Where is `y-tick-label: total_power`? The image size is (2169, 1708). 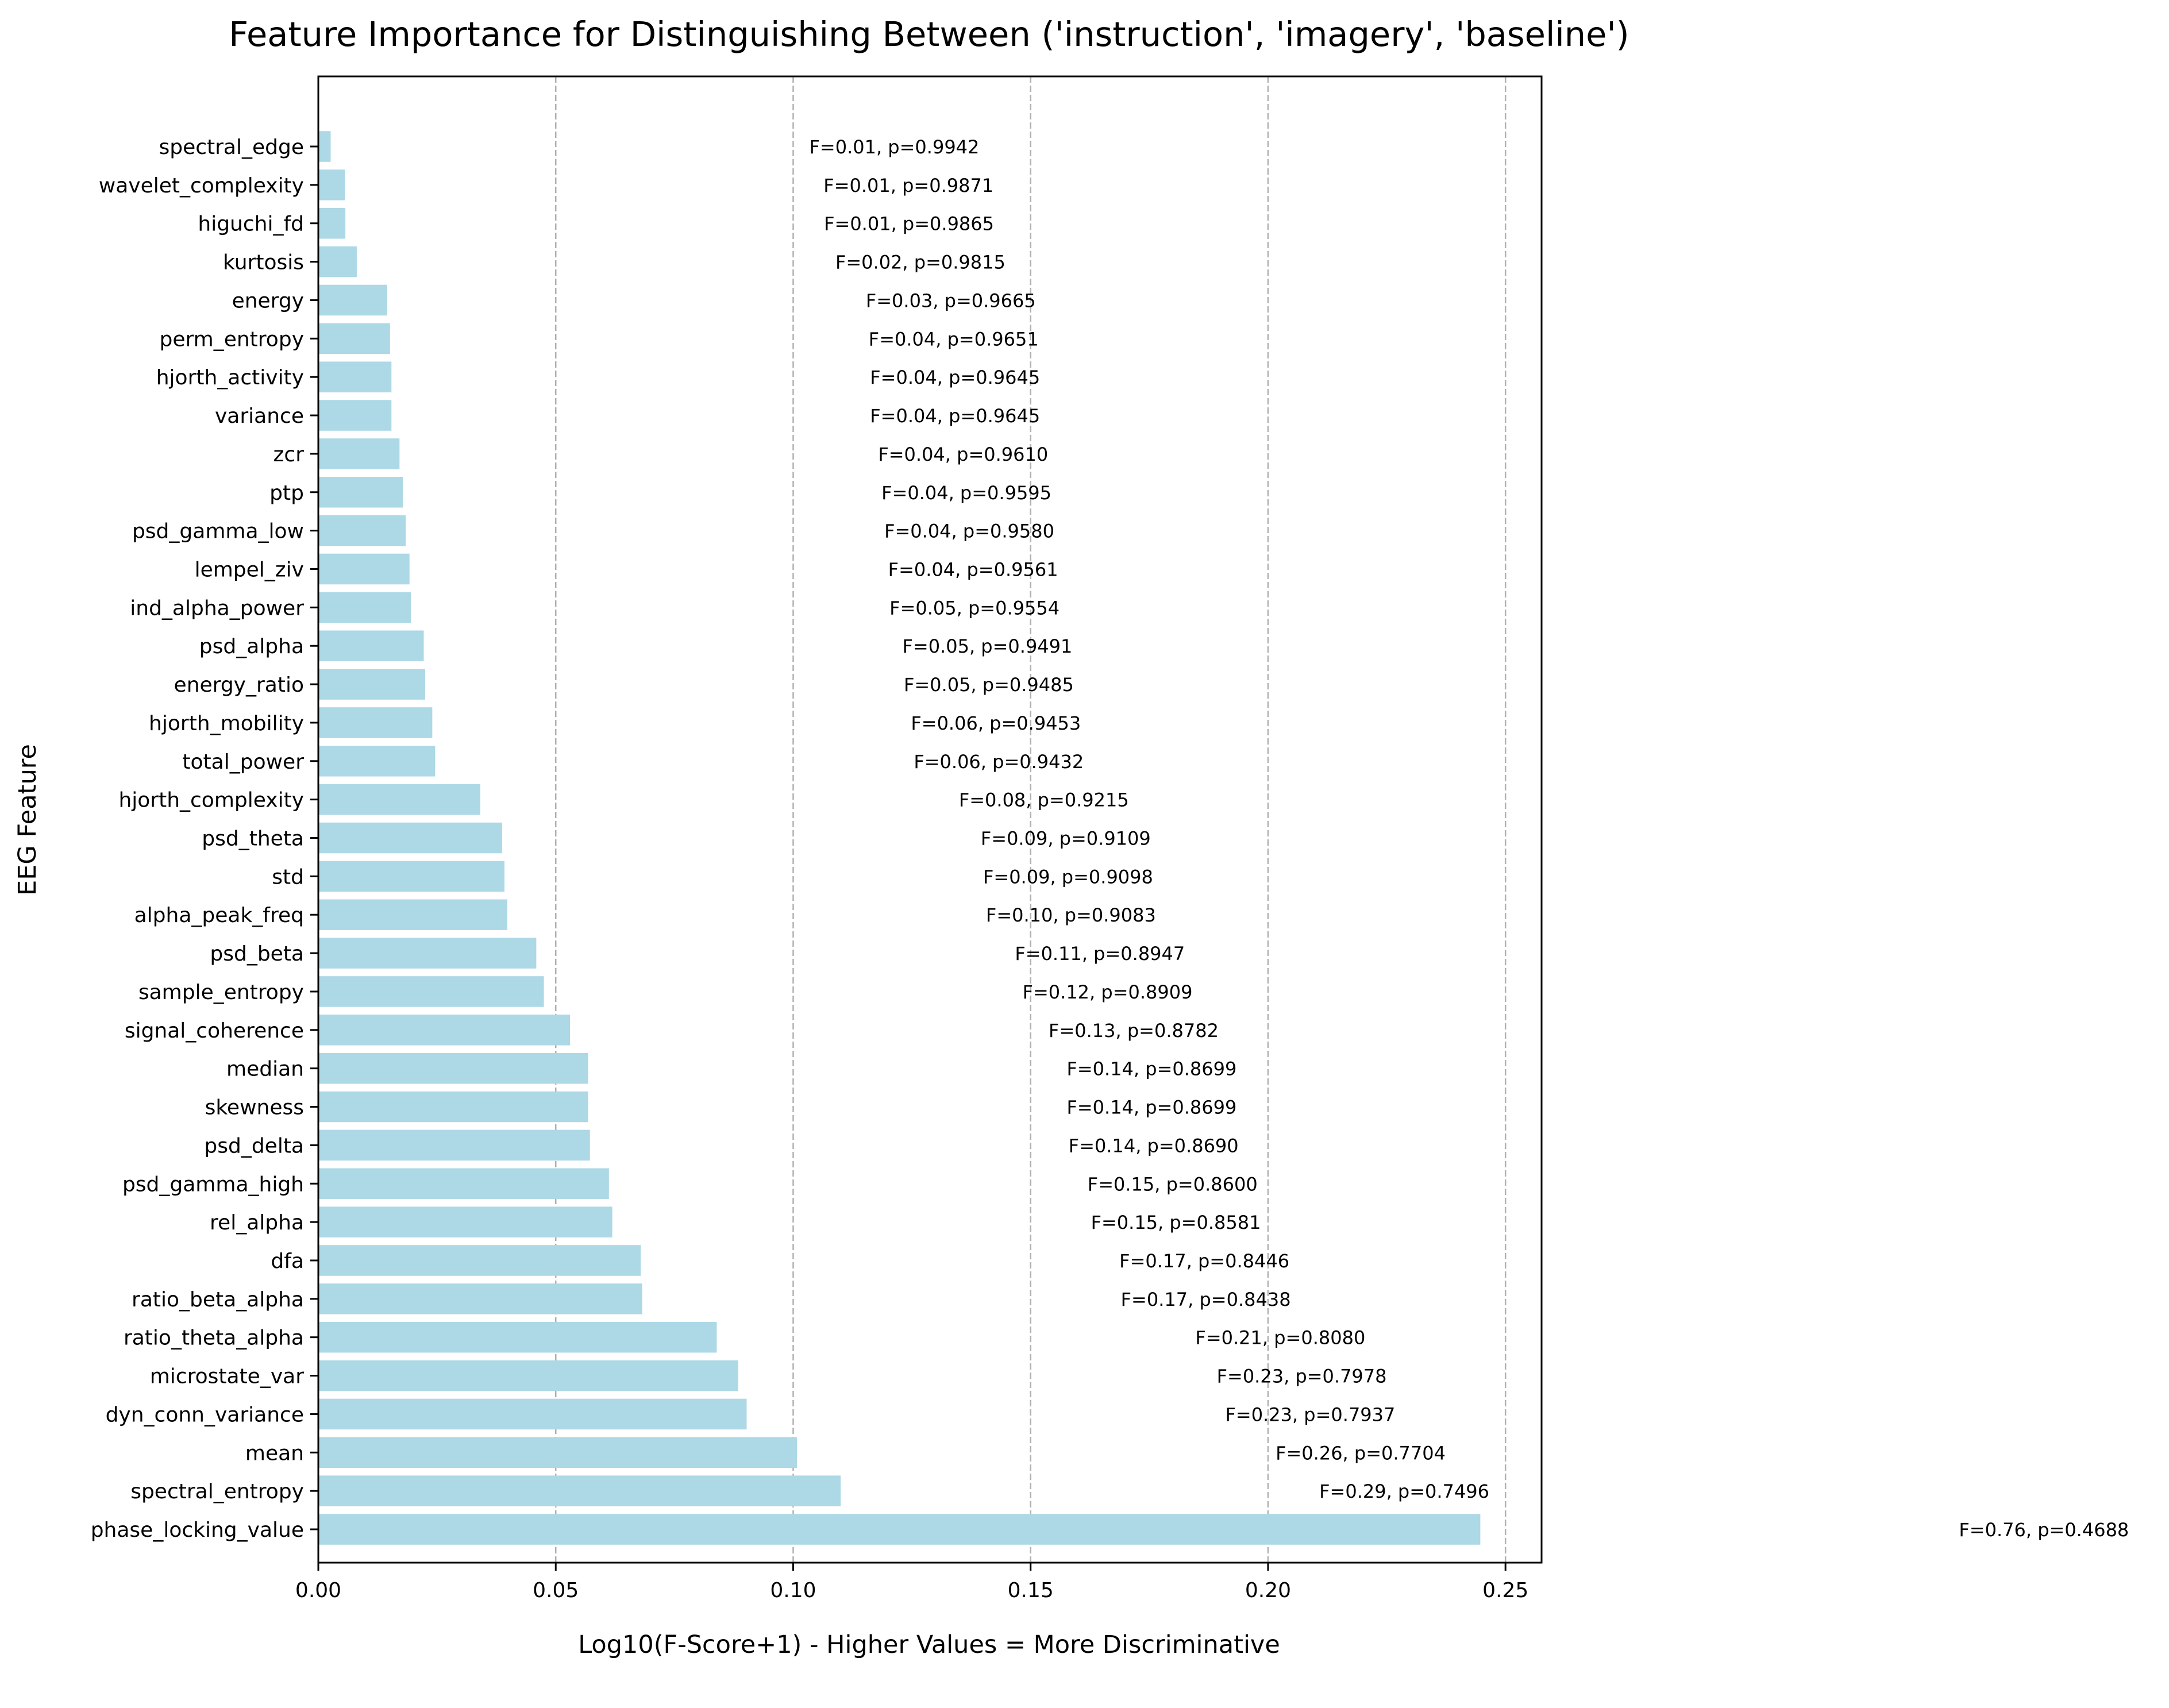
y-tick-label: total_power is located at coordinates (243, 762).